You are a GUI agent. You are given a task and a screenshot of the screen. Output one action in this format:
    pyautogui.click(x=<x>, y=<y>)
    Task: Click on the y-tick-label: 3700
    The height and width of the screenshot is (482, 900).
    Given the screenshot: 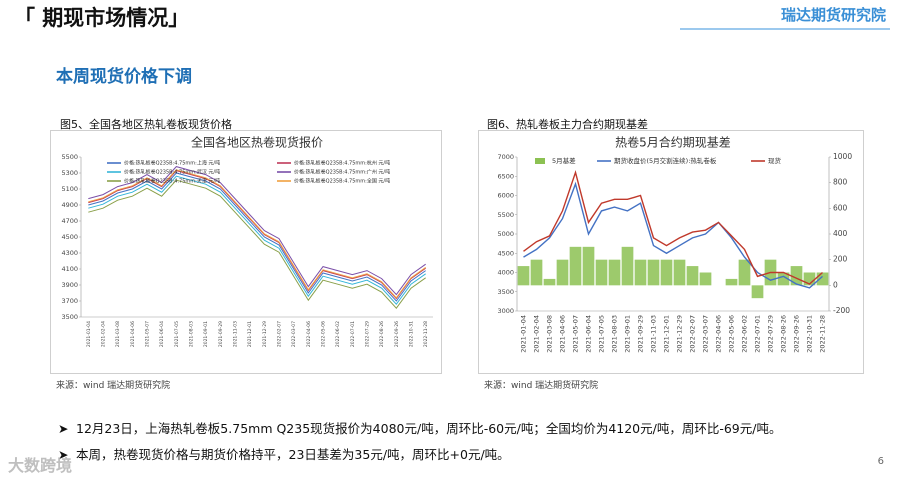 What is the action you would take?
    pyautogui.click(x=69, y=301)
    